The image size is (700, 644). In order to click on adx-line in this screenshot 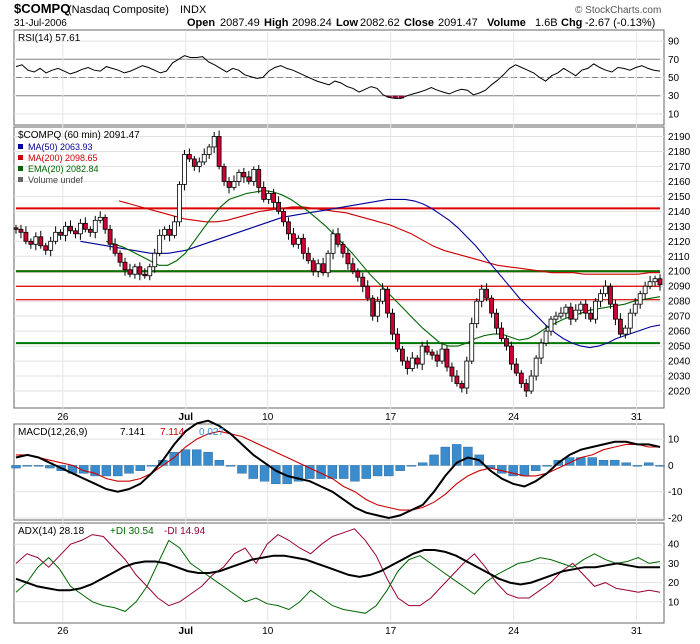, I will do `click(337, 570)`.